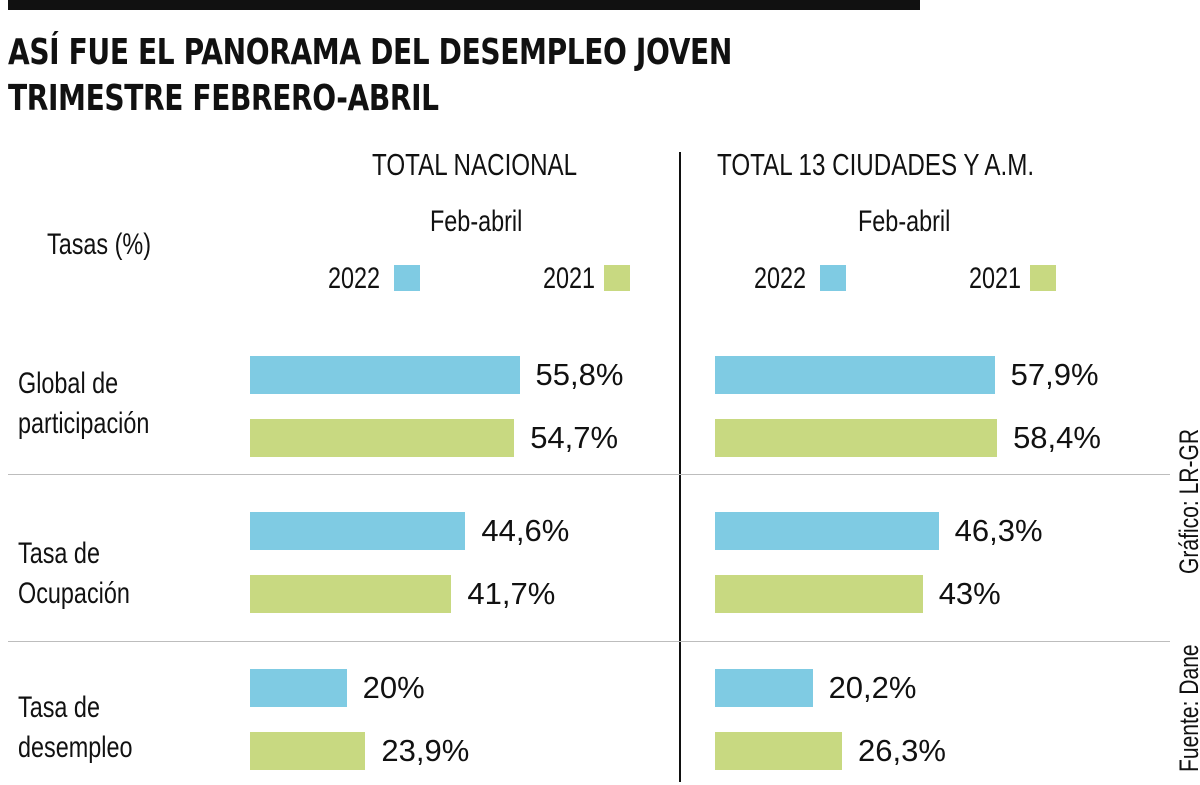  I want to click on bar-panel-2-occupation-2022, so click(827, 531).